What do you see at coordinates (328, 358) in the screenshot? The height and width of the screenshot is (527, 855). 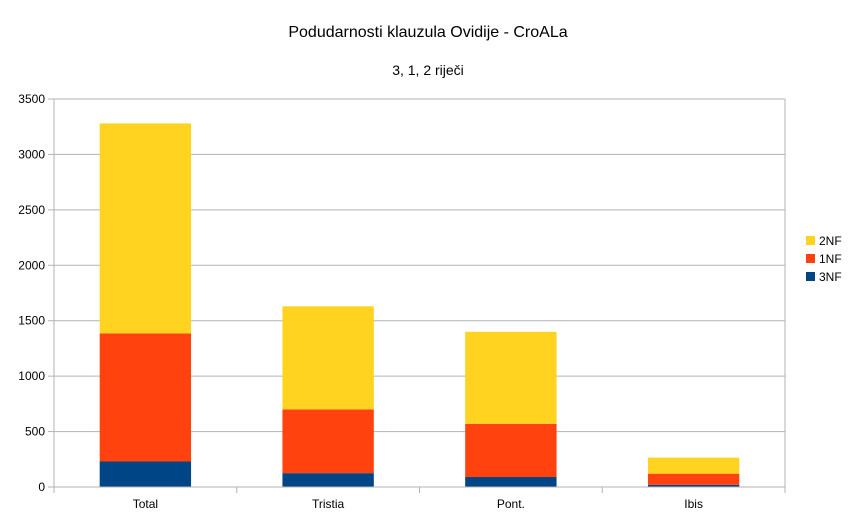 I see `bar-segment-2nf-tristia` at bounding box center [328, 358].